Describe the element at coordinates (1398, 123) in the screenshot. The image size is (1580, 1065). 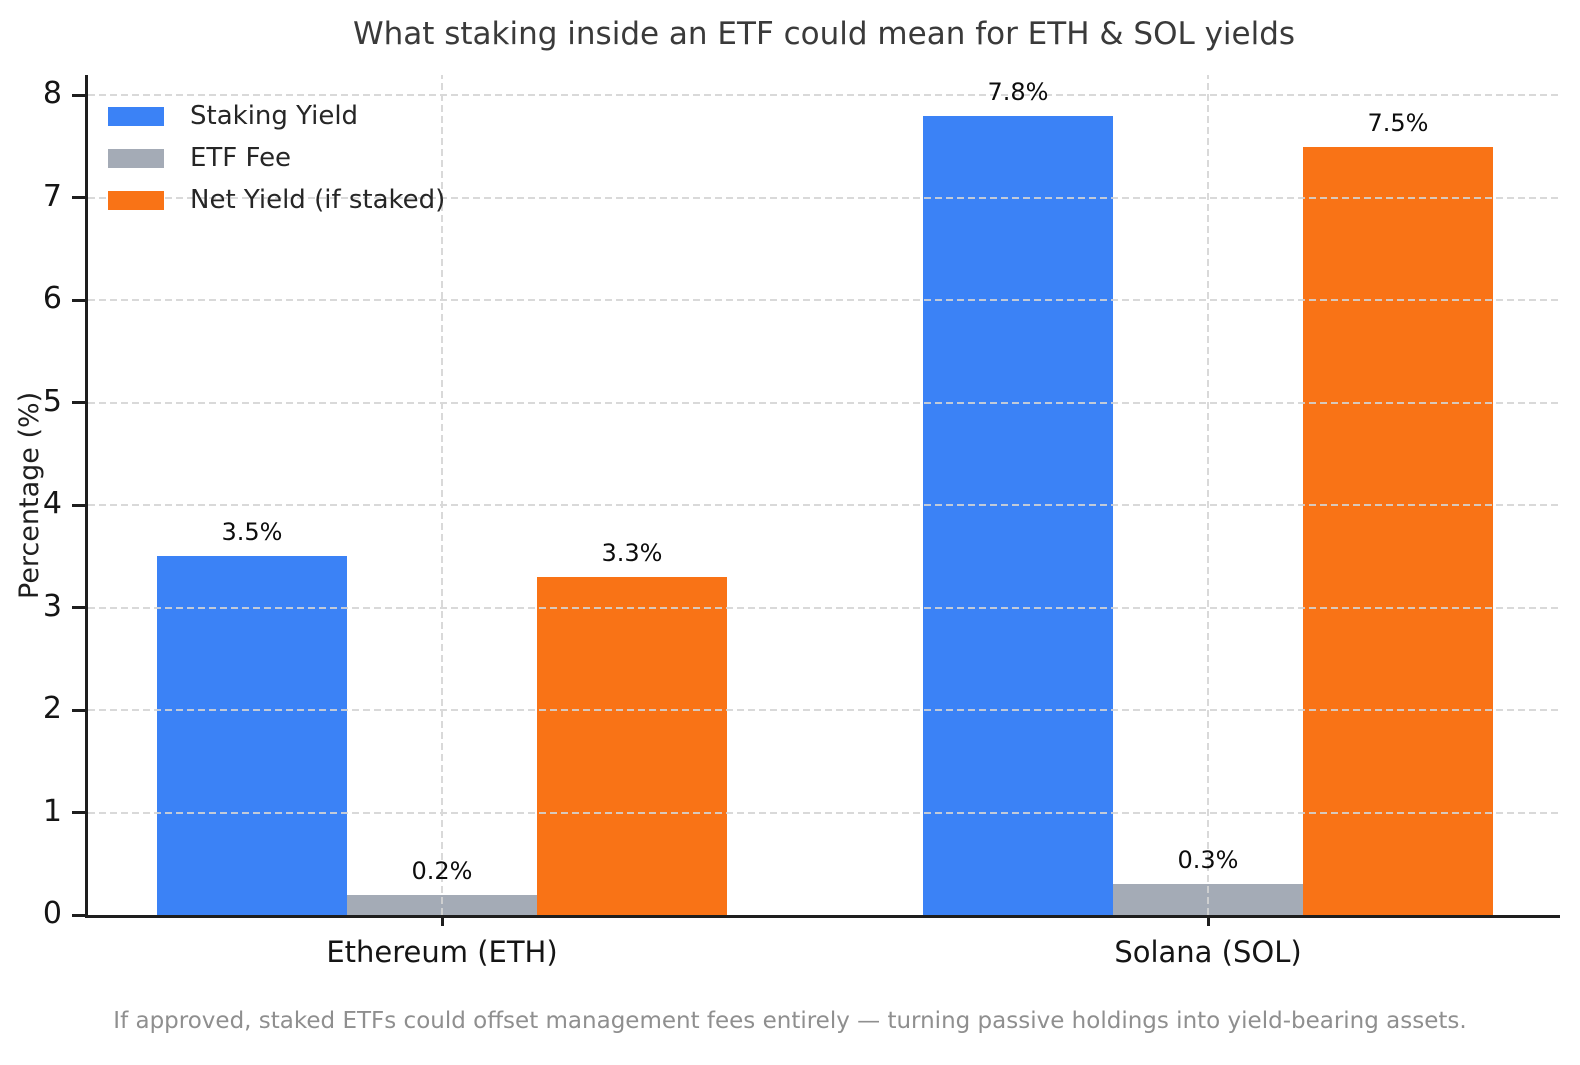
I see `bar-value-label: 7.5%` at that location.